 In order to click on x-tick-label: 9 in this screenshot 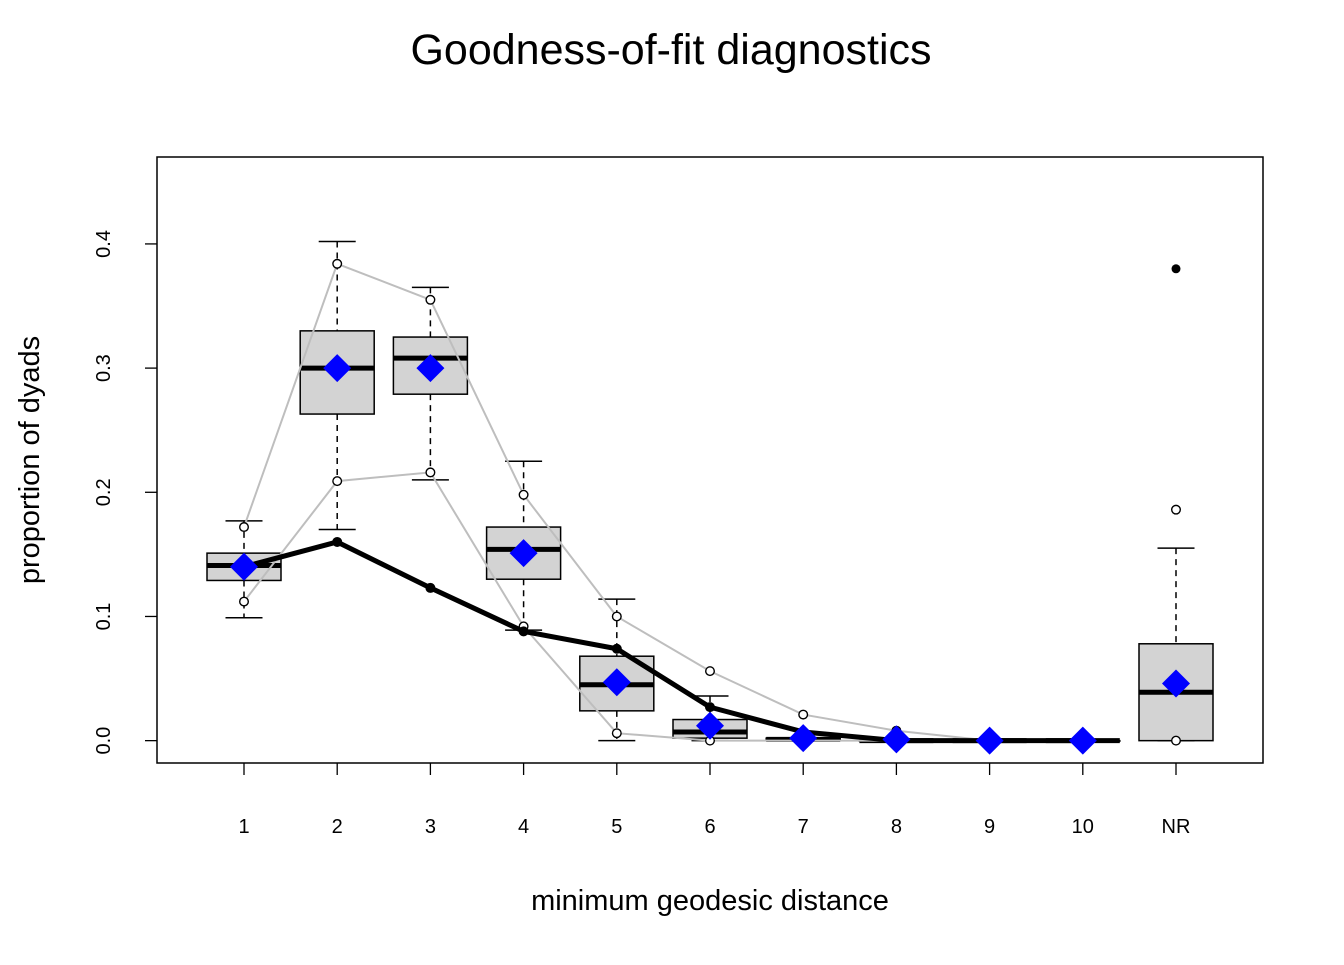, I will do `click(989, 827)`.